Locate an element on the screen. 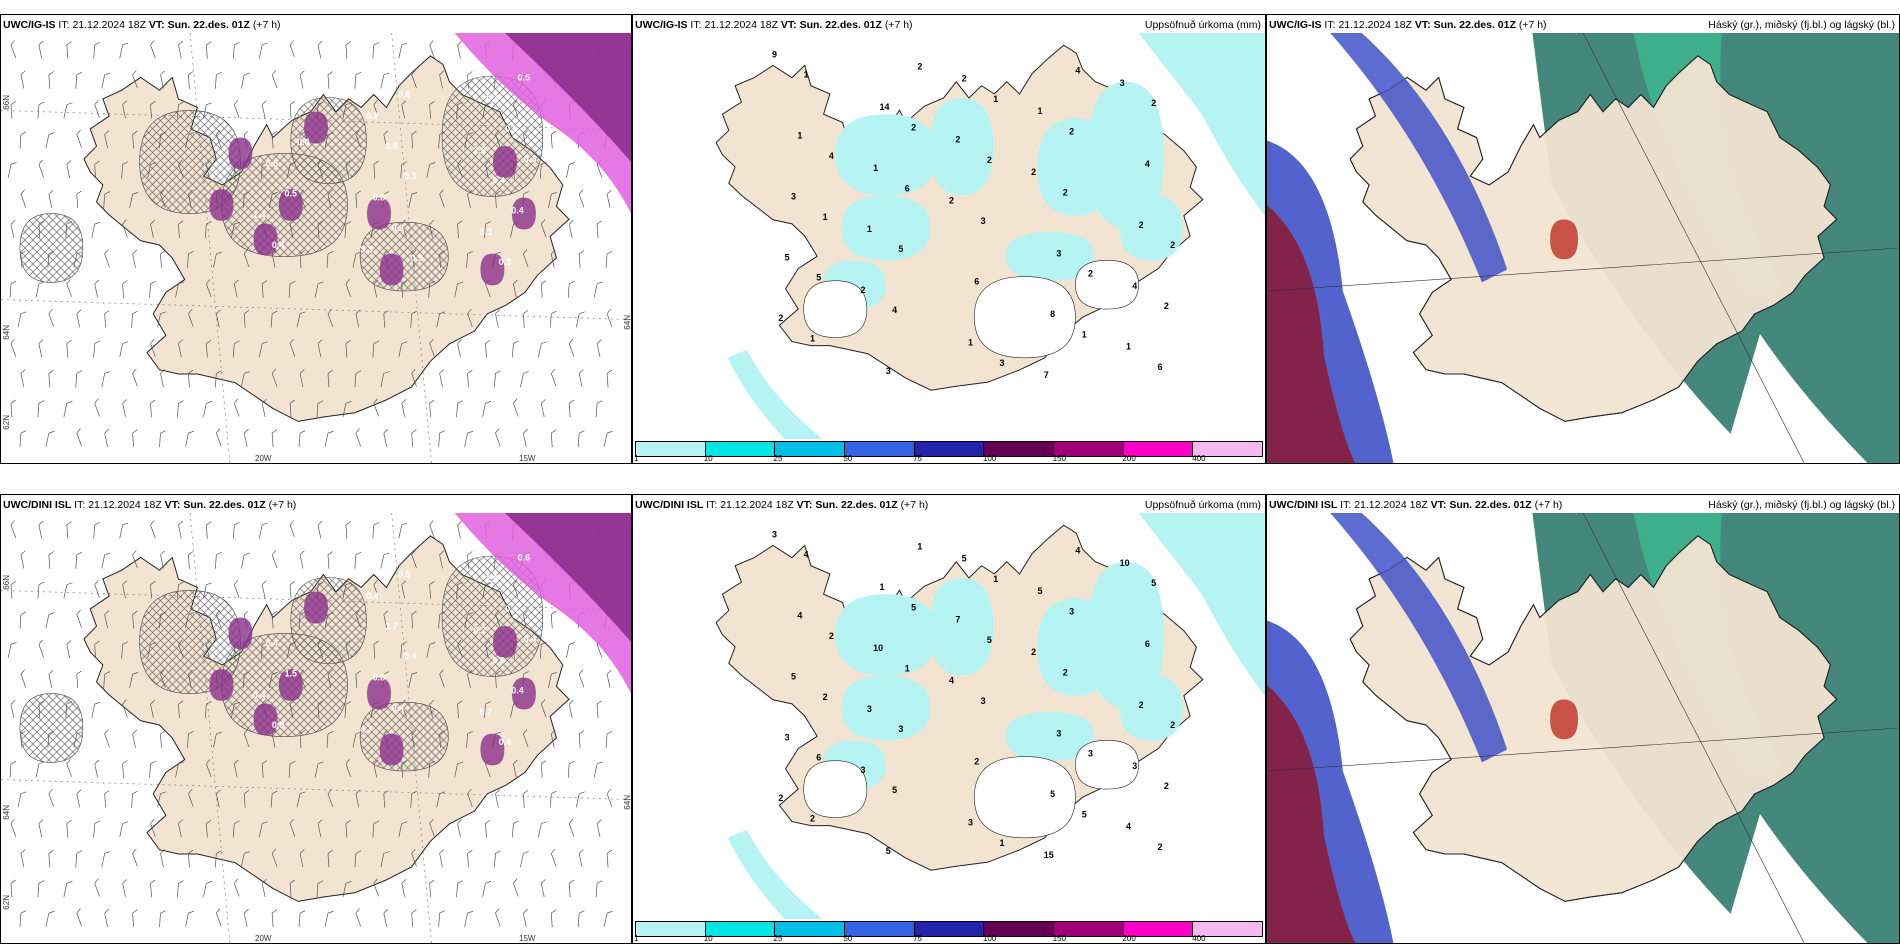 The image size is (1900, 950). colorbar-swatch is located at coordinates (949, 449).